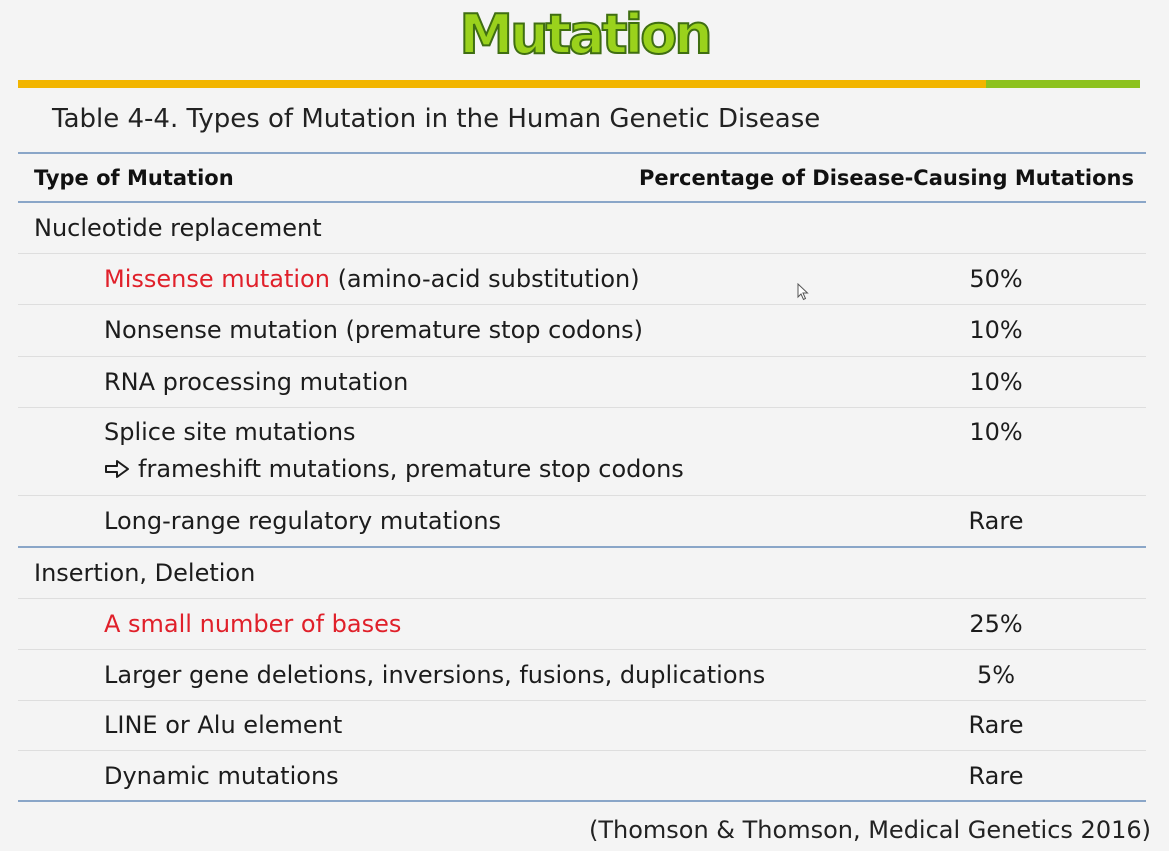 The width and height of the screenshot is (1169, 851). What do you see at coordinates (145, 573) in the screenshot?
I see `group-label-insertion-deletion: Insertion, Deletion` at bounding box center [145, 573].